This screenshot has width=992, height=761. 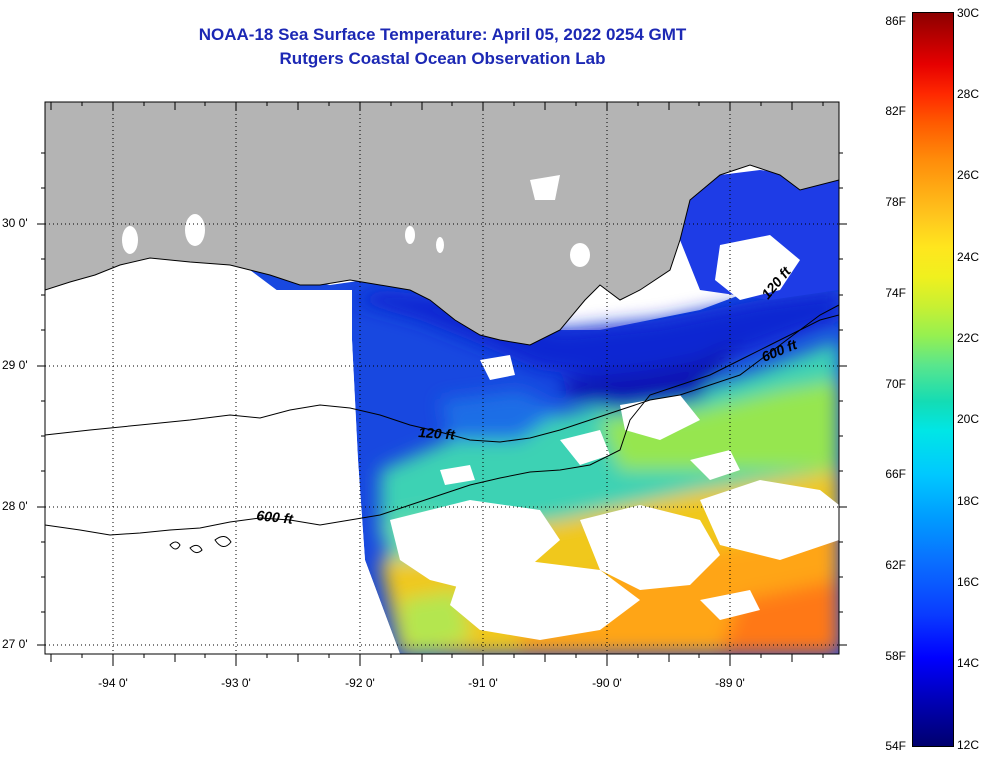 What do you see at coordinates (15, 644) in the screenshot?
I see `lat-label-27: 27 0'` at bounding box center [15, 644].